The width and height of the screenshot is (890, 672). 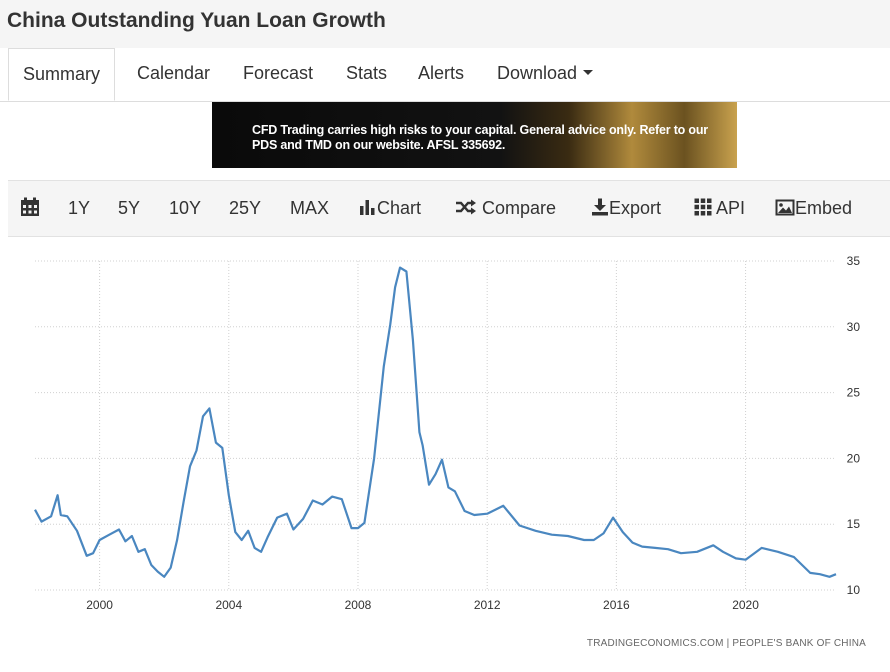 What do you see at coordinates (519, 208) in the screenshot?
I see `compare-label: Compare` at bounding box center [519, 208].